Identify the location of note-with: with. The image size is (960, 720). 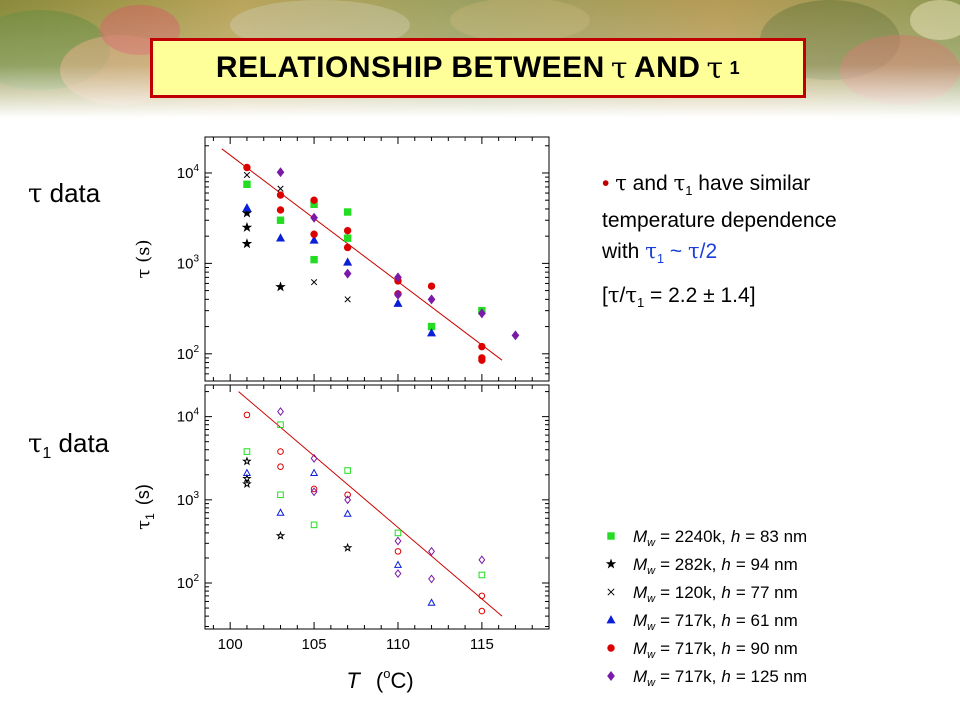
(621, 252).